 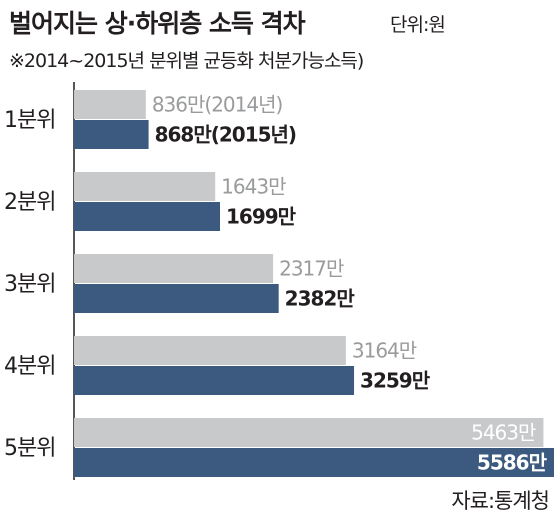 I want to click on value-label-2015-3: 2382만, so click(x=320, y=299).